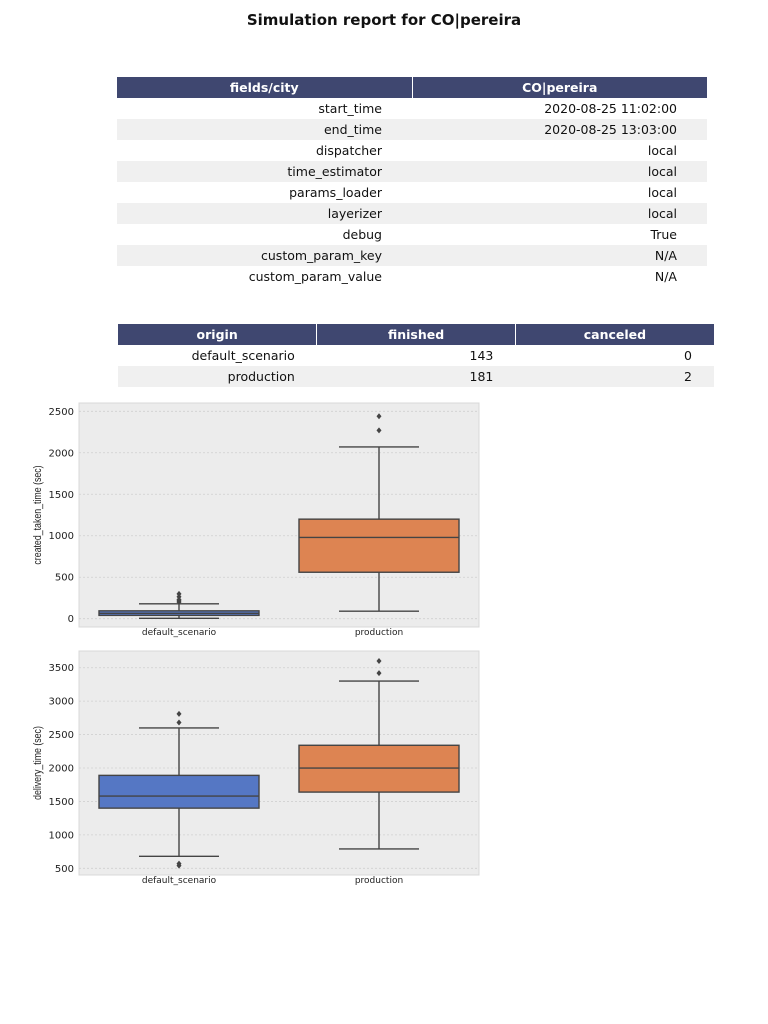  What do you see at coordinates (71, 619) in the screenshot?
I see `y-tick-label: 0` at bounding box center [71, 619].